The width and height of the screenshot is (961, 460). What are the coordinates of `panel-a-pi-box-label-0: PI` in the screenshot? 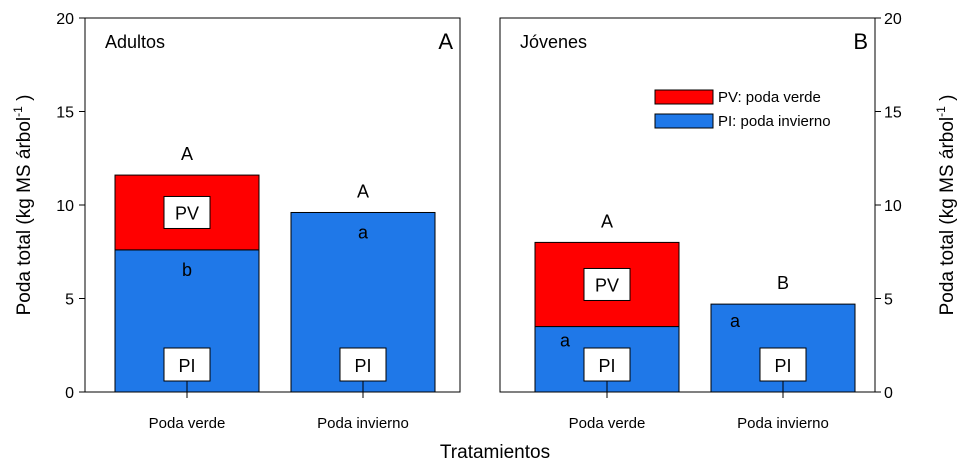 It's located at (186, 366).